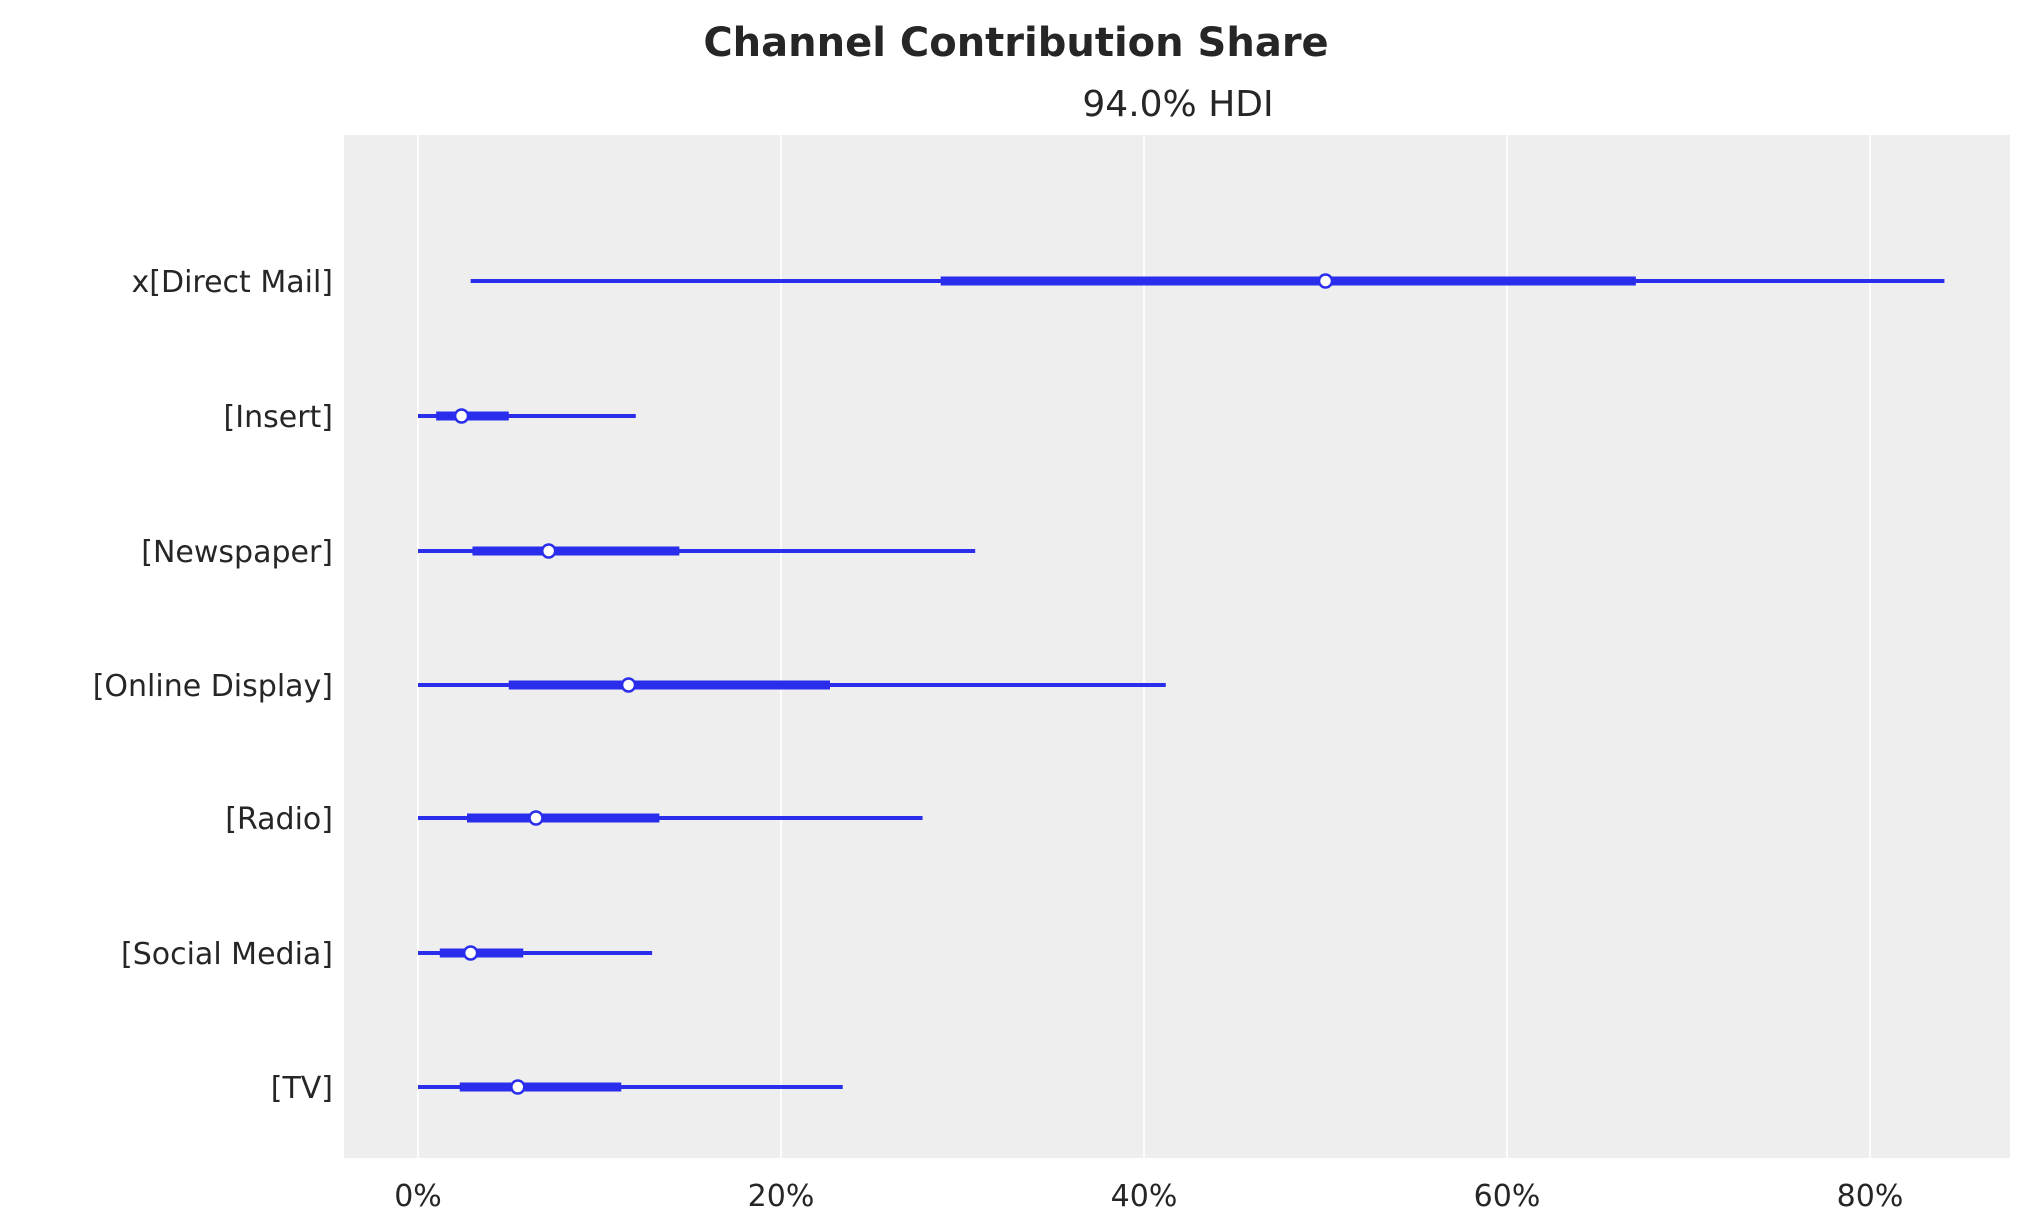 The width and height of the screenshot is (2023, 1223). I want to click on y-category-label: x[Direct Mail], so click(232, 282).